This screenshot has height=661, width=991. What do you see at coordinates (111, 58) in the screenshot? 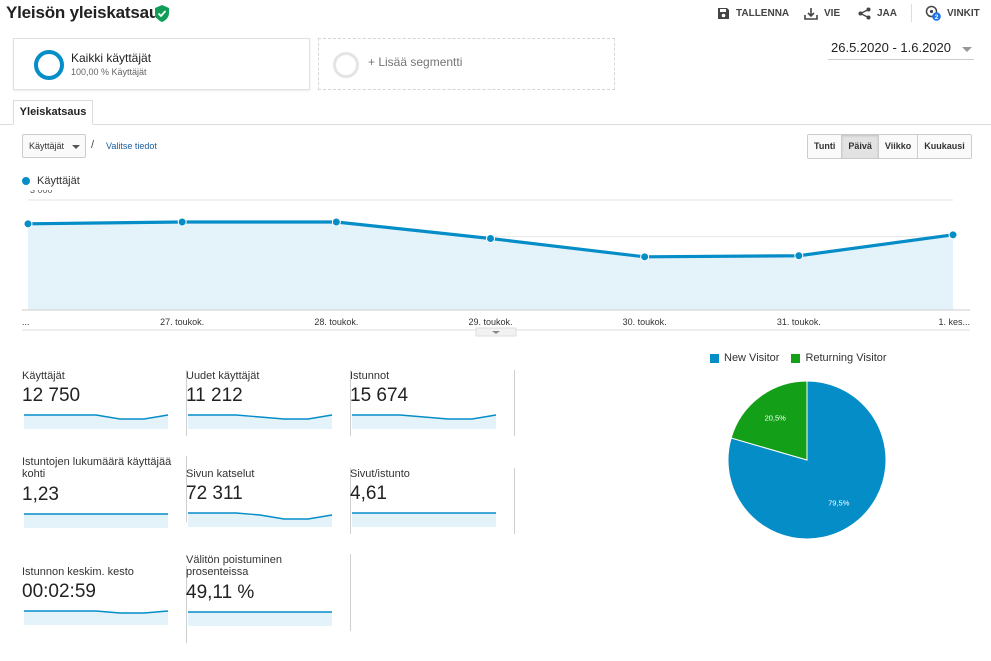
I see `segment-name: Kaikki käyttäjät` at bounding box center [111, 58].